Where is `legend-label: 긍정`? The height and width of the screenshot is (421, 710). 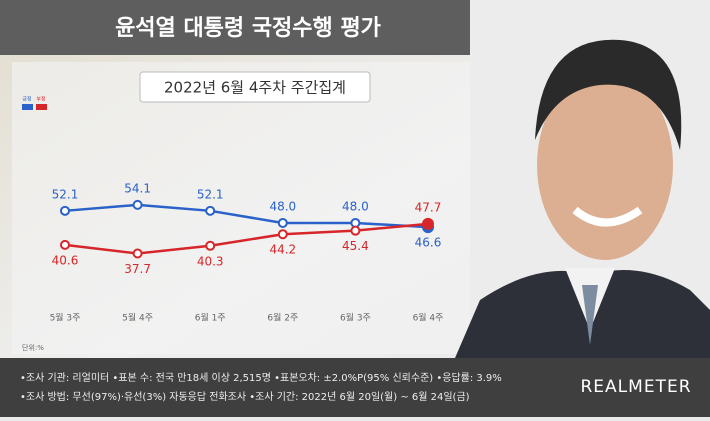
legend-label: 긍정 is located at coordinates (26, 99).